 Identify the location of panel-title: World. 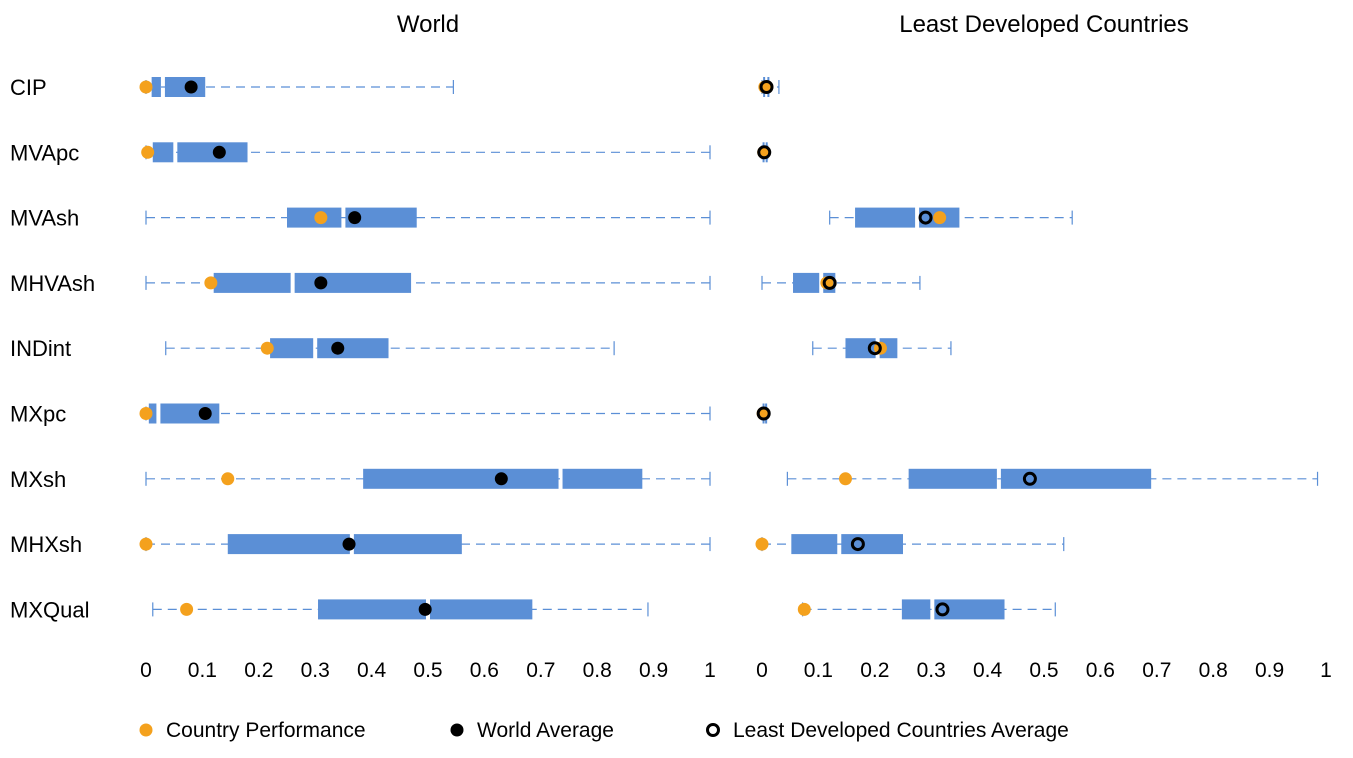
(428, 24).